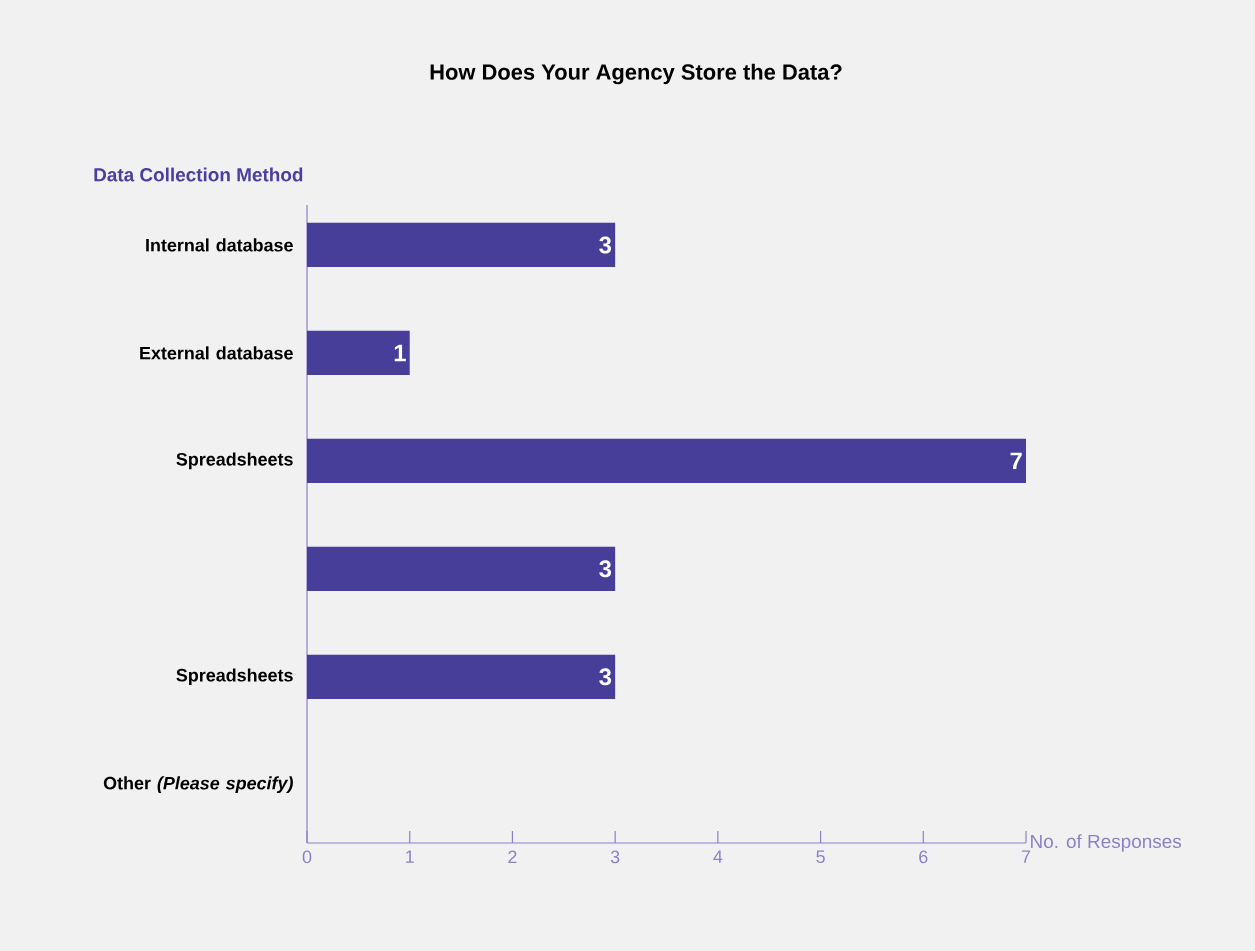 The width and height of the screenshot is (1255, 951). What do you see at coordinates (198, 785) in the screenshot?
I see `y-tick-label: Other (Please specify)` at bounding box center [198, 785].